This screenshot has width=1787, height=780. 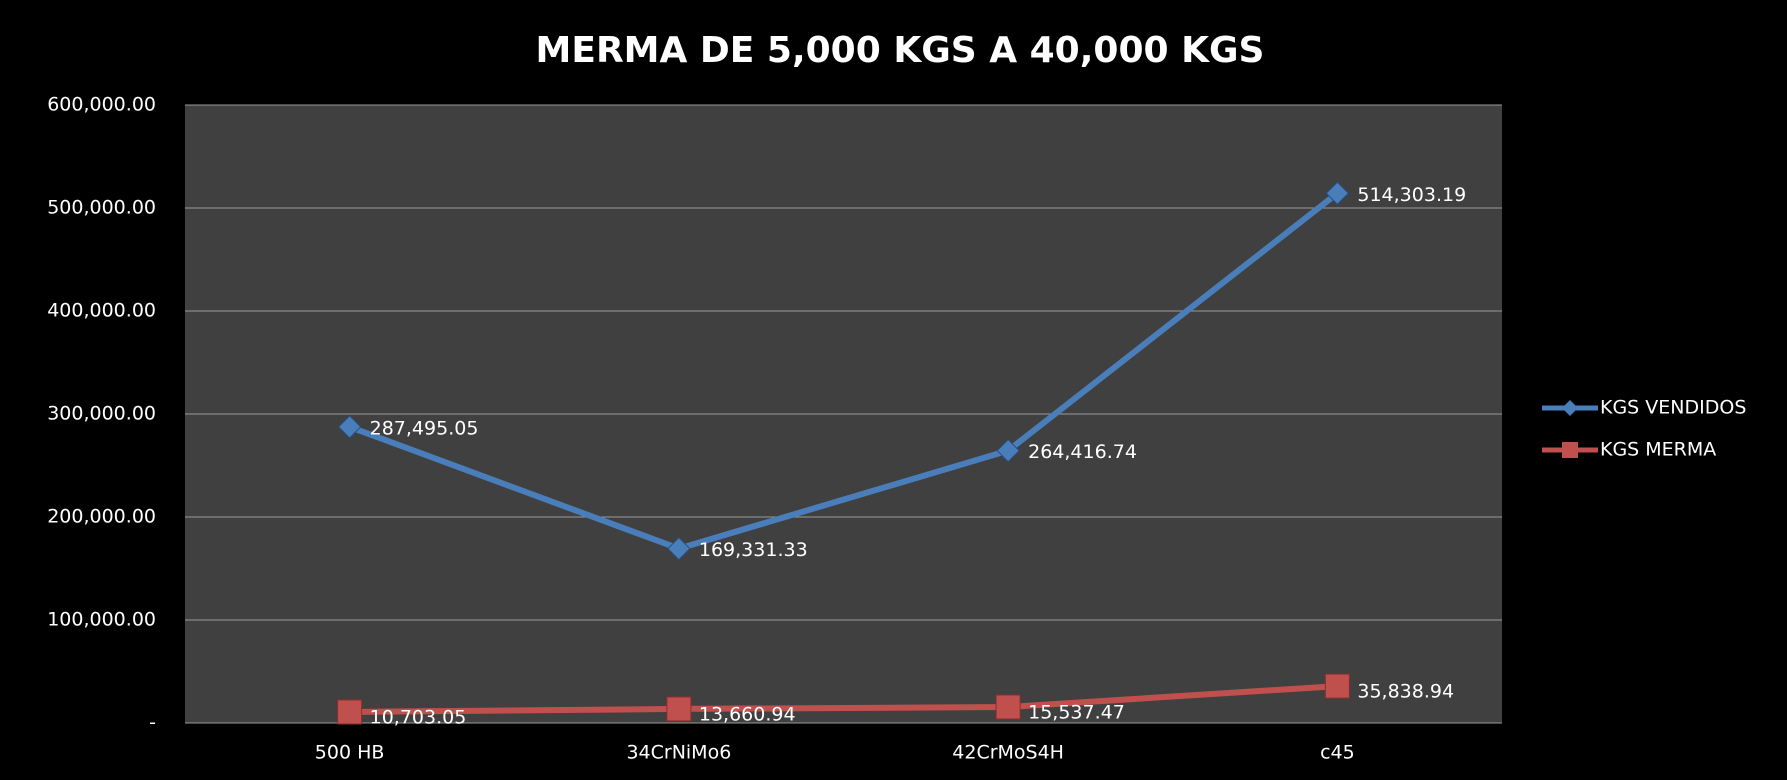 What do you see at coordinates (1082, 452) in the screenshot?
I see `data-label: 264,416.74` at bounding box center [1082, 452].